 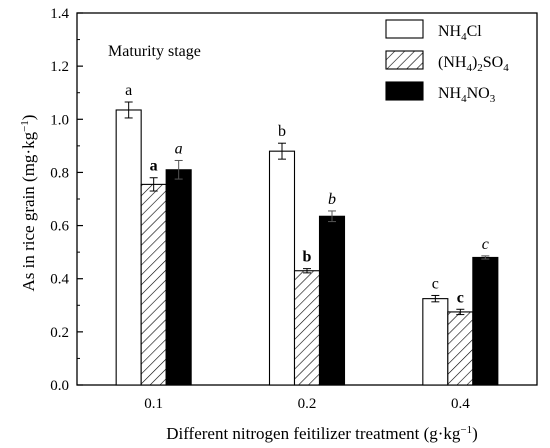 I want to click on y-tick-label: 0.6, so click(x=59, y=227).